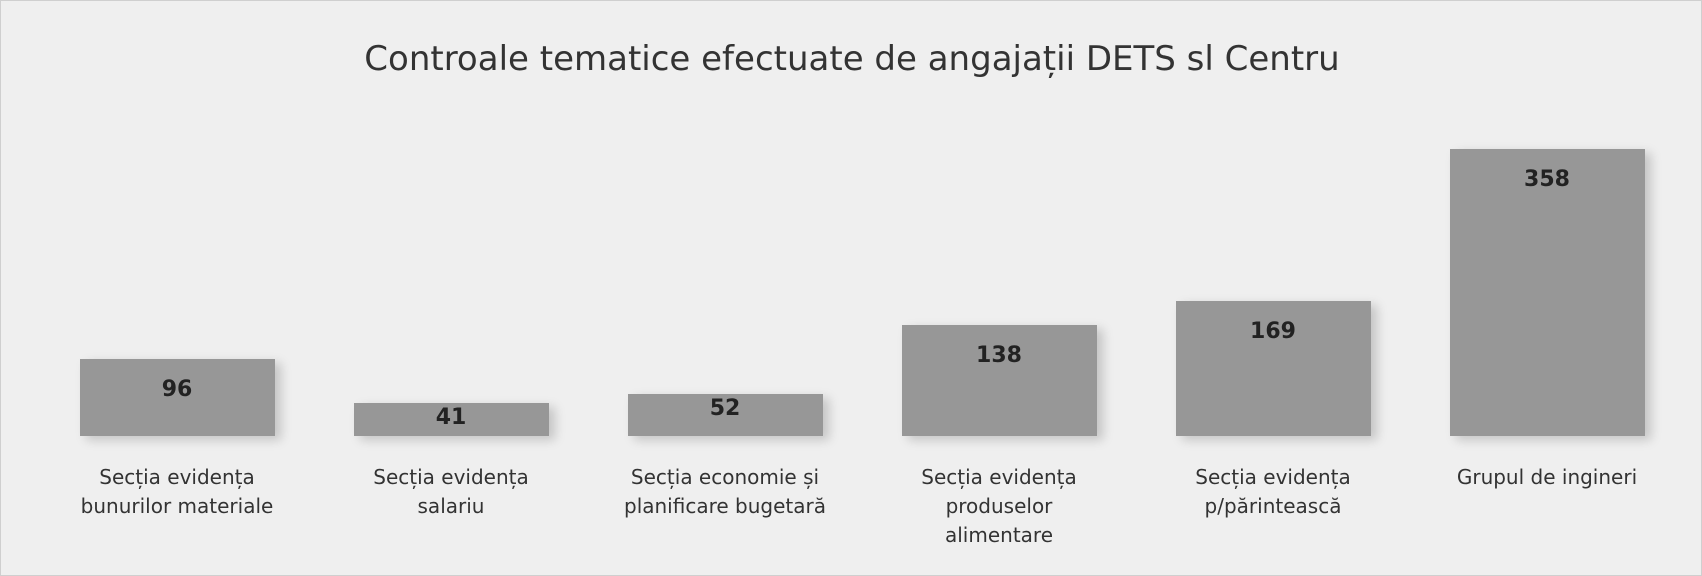 The image size is (1702, 576). What do you see at coordinates (999, 356) in the screenshot?
I see `data-label: 138` at bounding box center [999, 356].